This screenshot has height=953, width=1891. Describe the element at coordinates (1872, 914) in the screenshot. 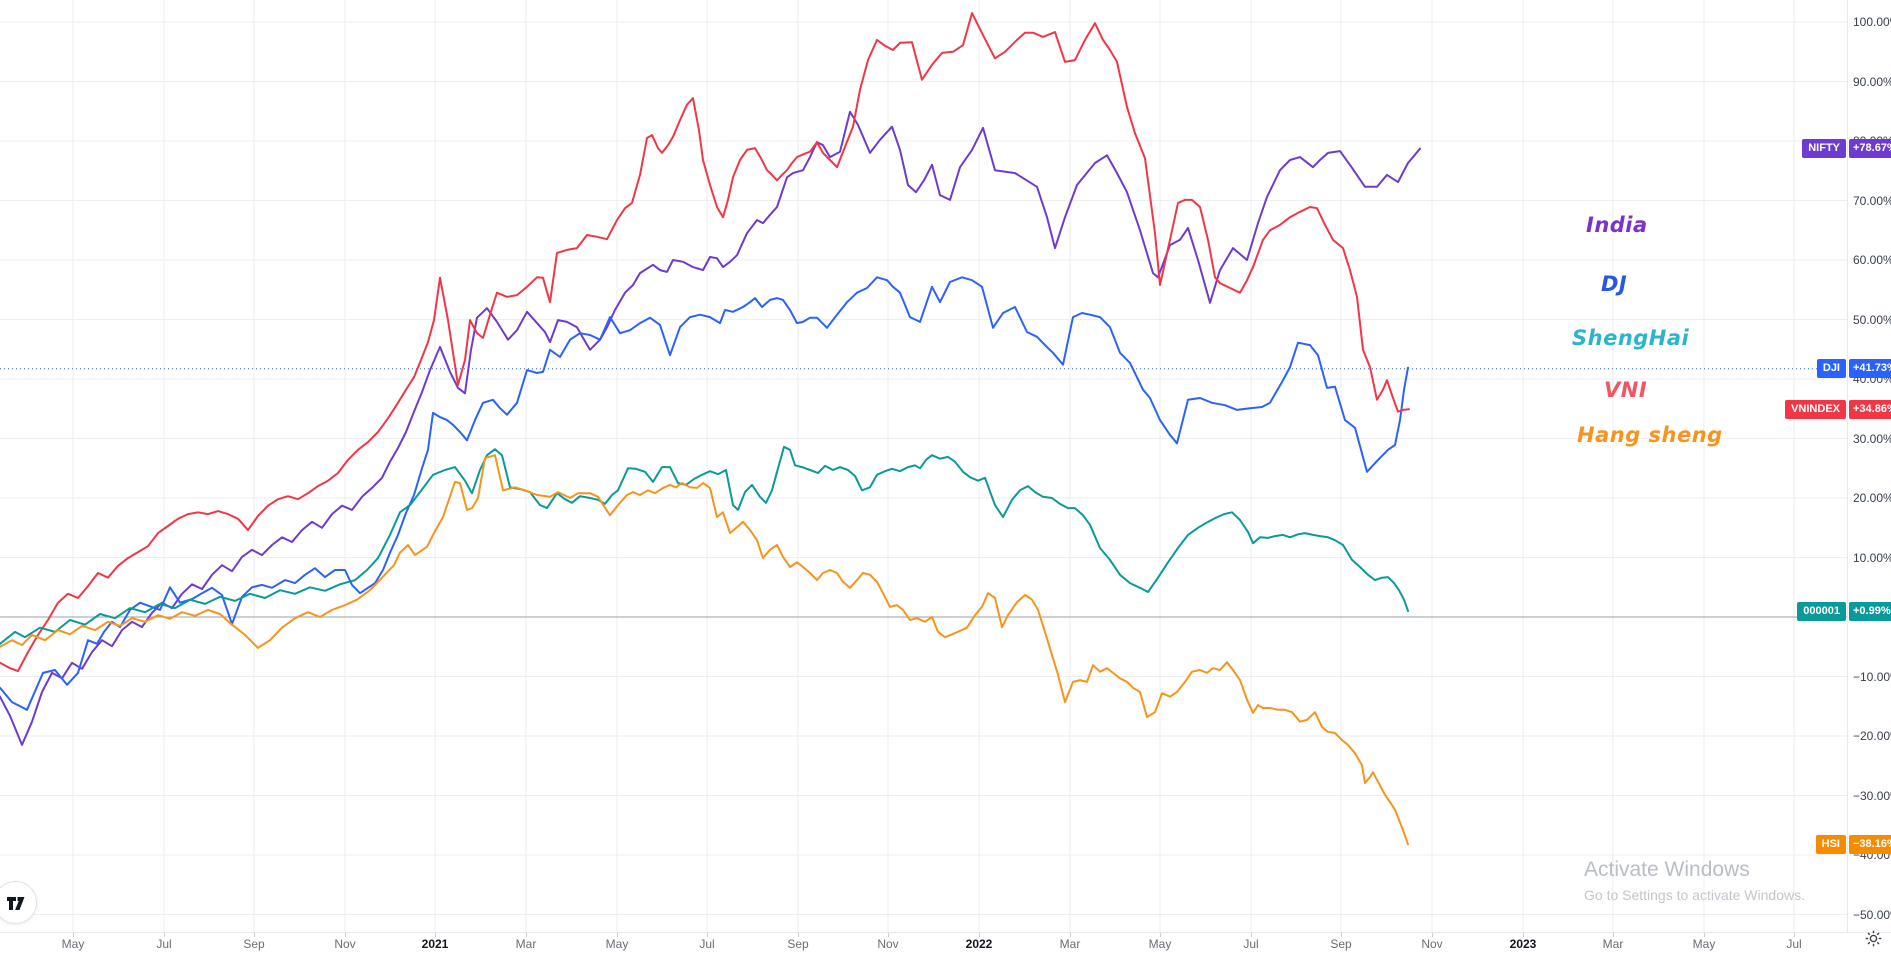

I see `price-axis-label: −50.00%` at that location.